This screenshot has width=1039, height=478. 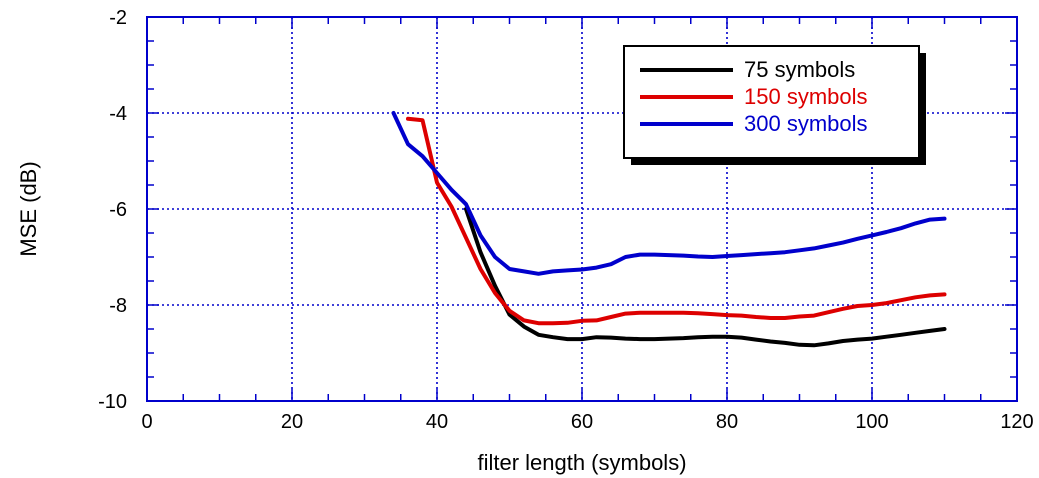 What do you see at coordinates (871, 422) in the screenshot?
I see `x-tick-label: 100` at bounding box center [871, 422].